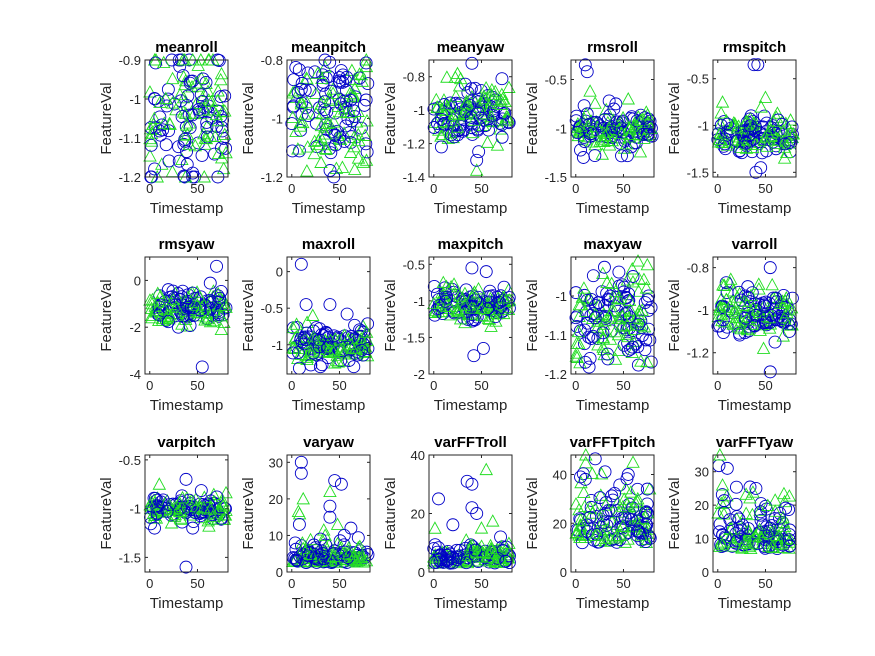 The width and height of the screenshot is (875, 656). I want to click on y-tick-label: -0.5, so click(130, 460).